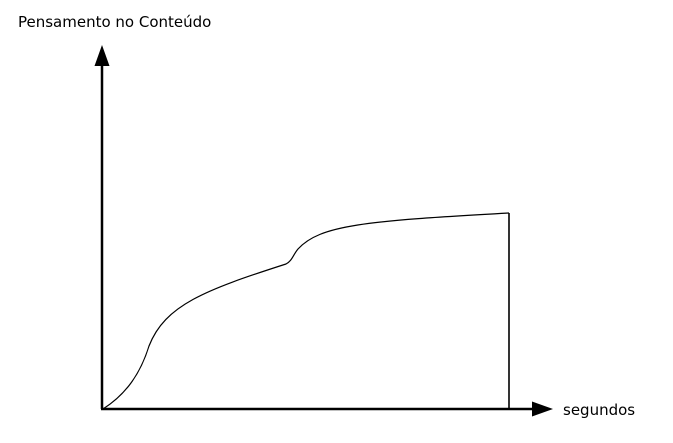 The width and height of the screenshot is (673, 443). I want to click on y-axis-label: Pensamento no Conteúdo, so click(114, 22).